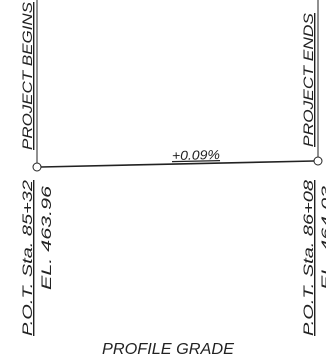 The width and height of the screenshot is (326, 359). Describe the element at coordinates (322, 238) in the screenshot. I see `end-elevation: EL. 464.03` at that location.